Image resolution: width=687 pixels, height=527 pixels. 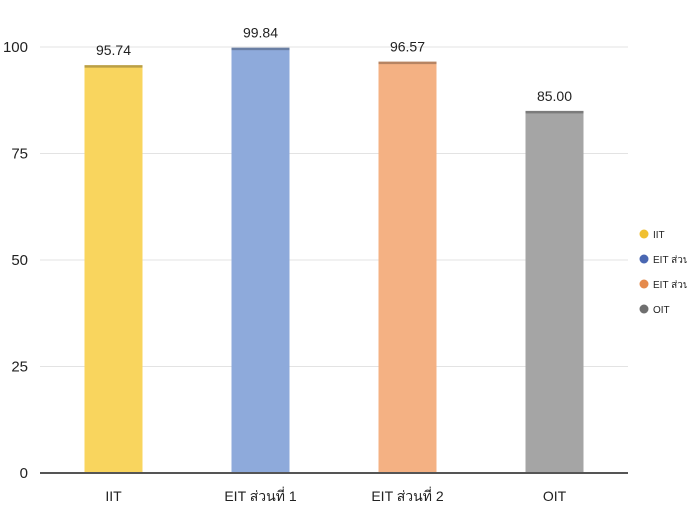 What do you see at coordinates (15, 47) in the screenshot?
I see `y-tick-label: 100` at bounding box center [15, 47].